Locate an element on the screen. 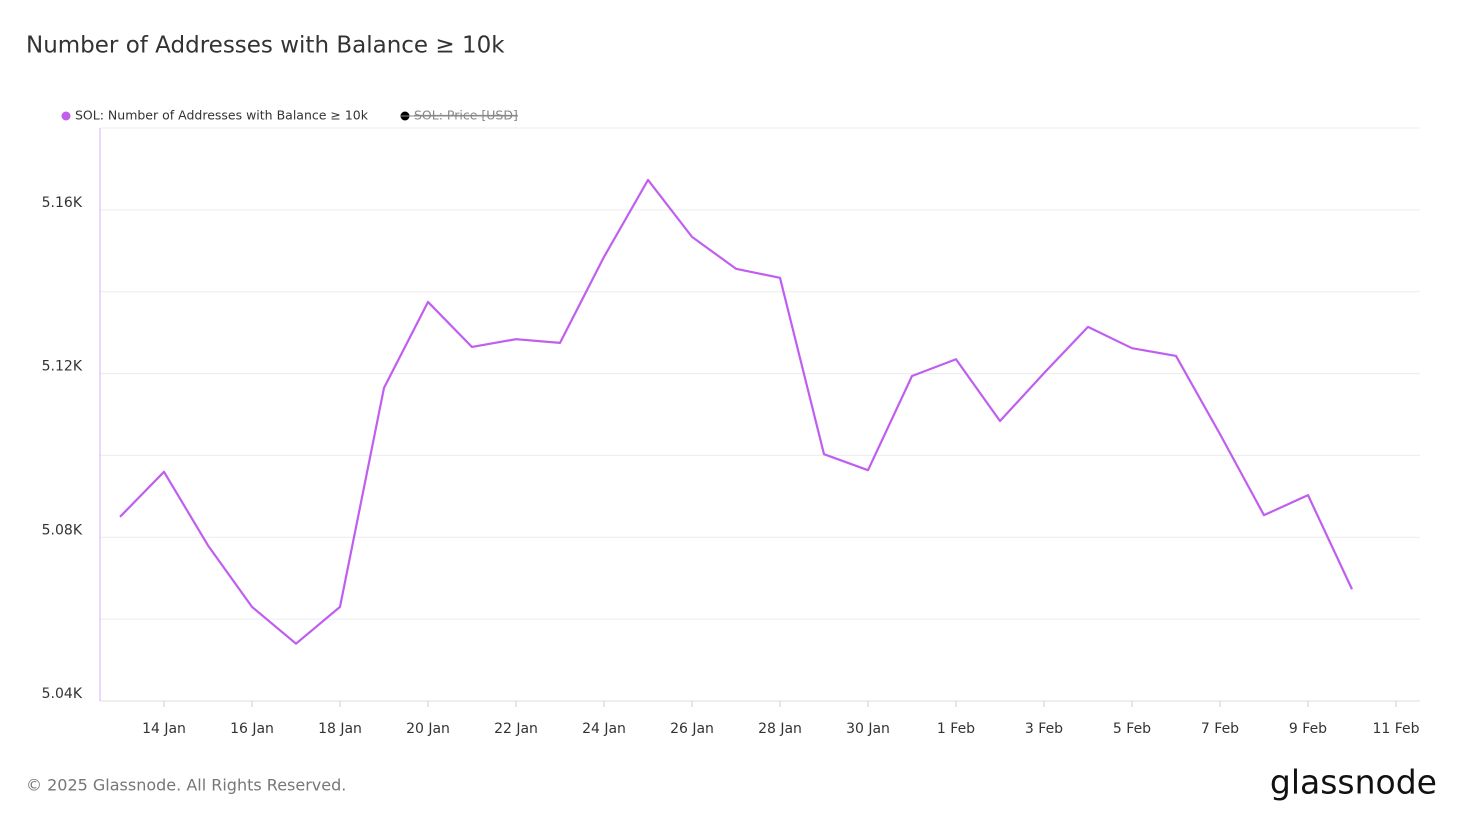  x-tick-label: 28 Jan is located at coordinates (780, 729).